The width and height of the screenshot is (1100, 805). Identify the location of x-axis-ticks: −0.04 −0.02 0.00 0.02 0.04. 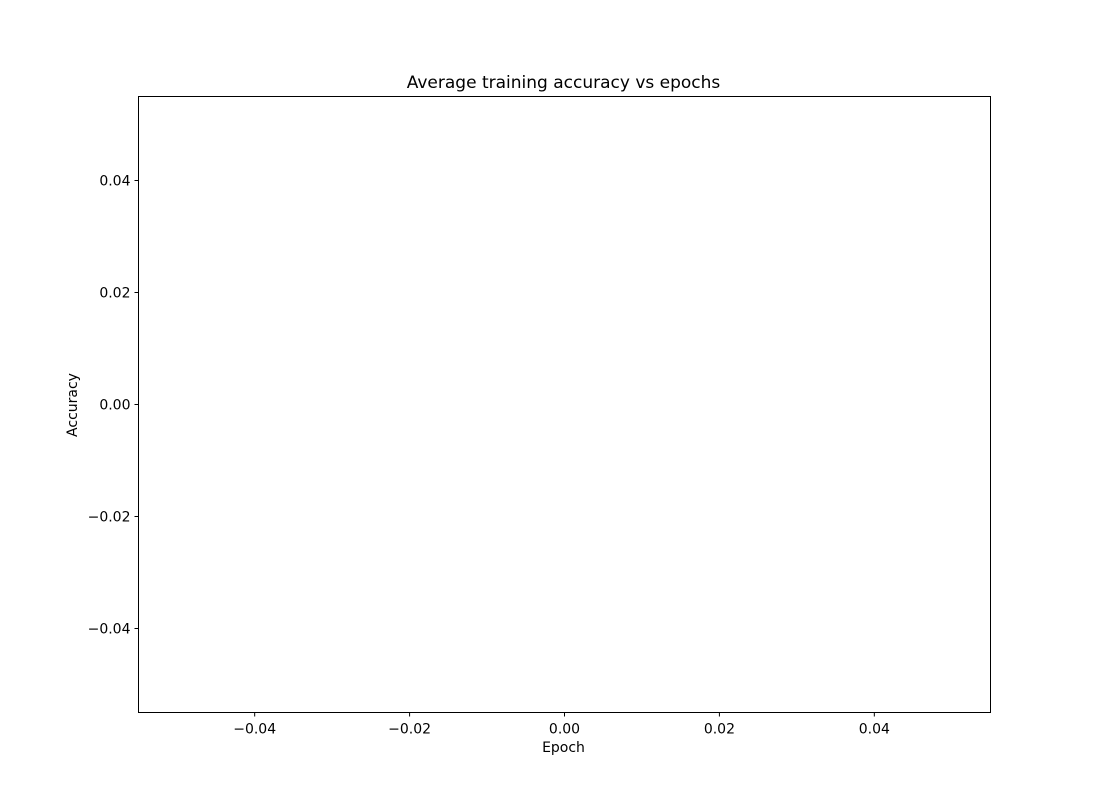
(561, 725).